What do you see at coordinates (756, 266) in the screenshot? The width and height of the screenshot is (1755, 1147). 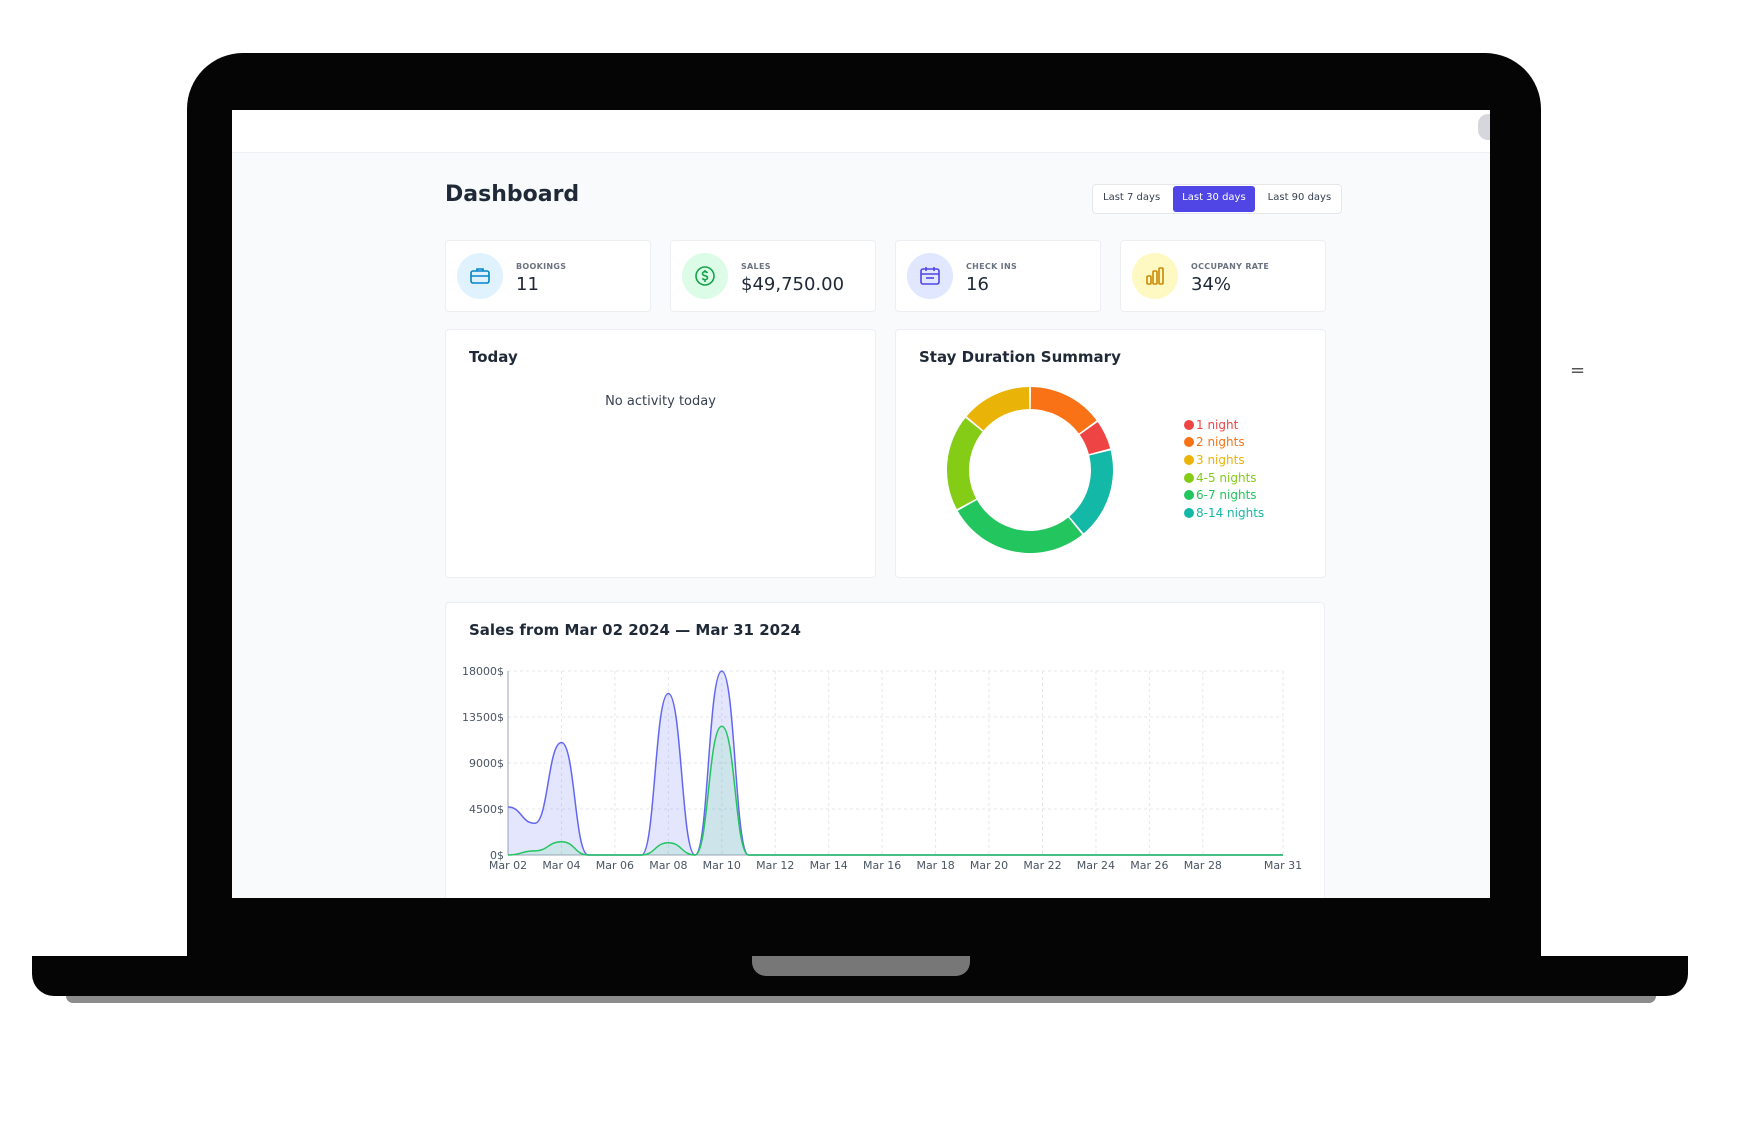 I see `sales-label: SALES` at bounding box center [756, 266].